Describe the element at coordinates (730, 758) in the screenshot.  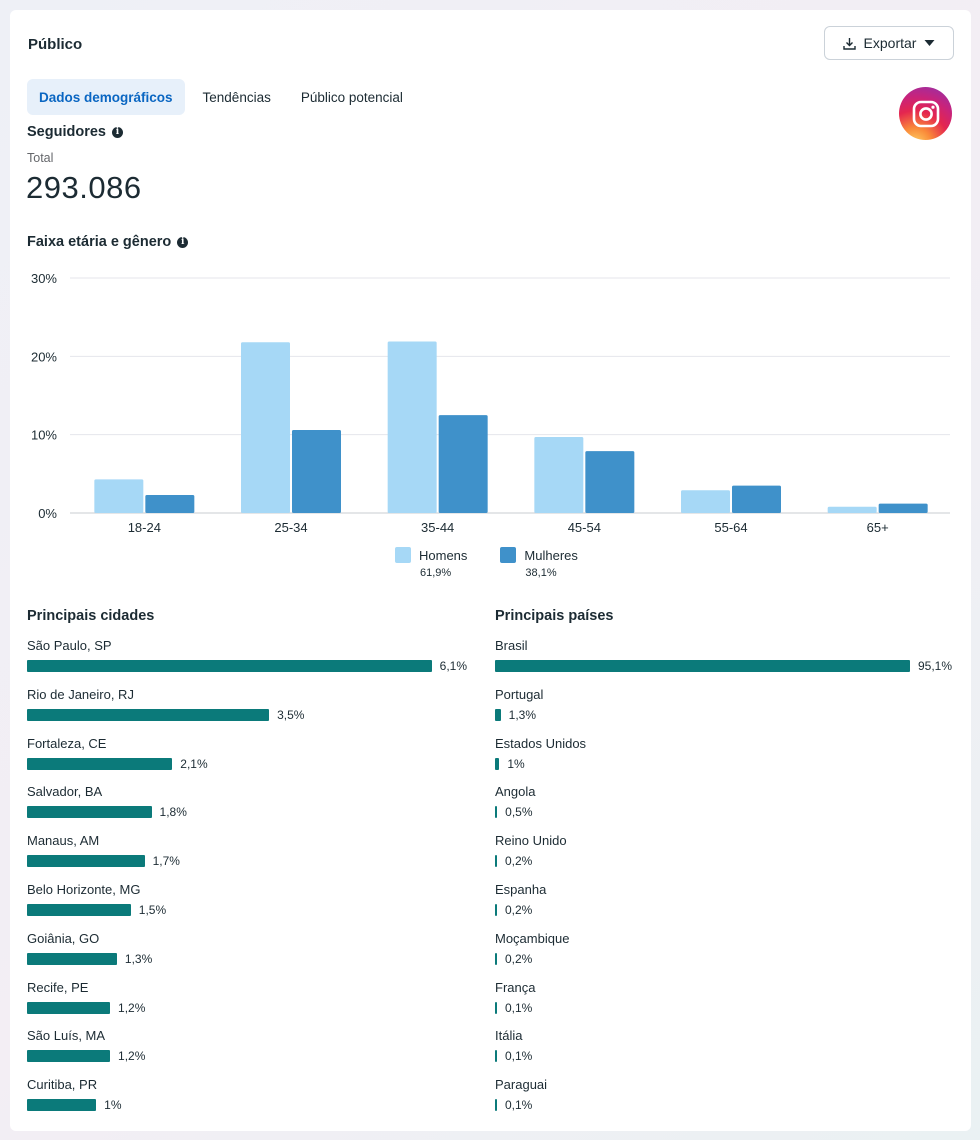
I see `country-row: Estados Unidos 1%` at that location.